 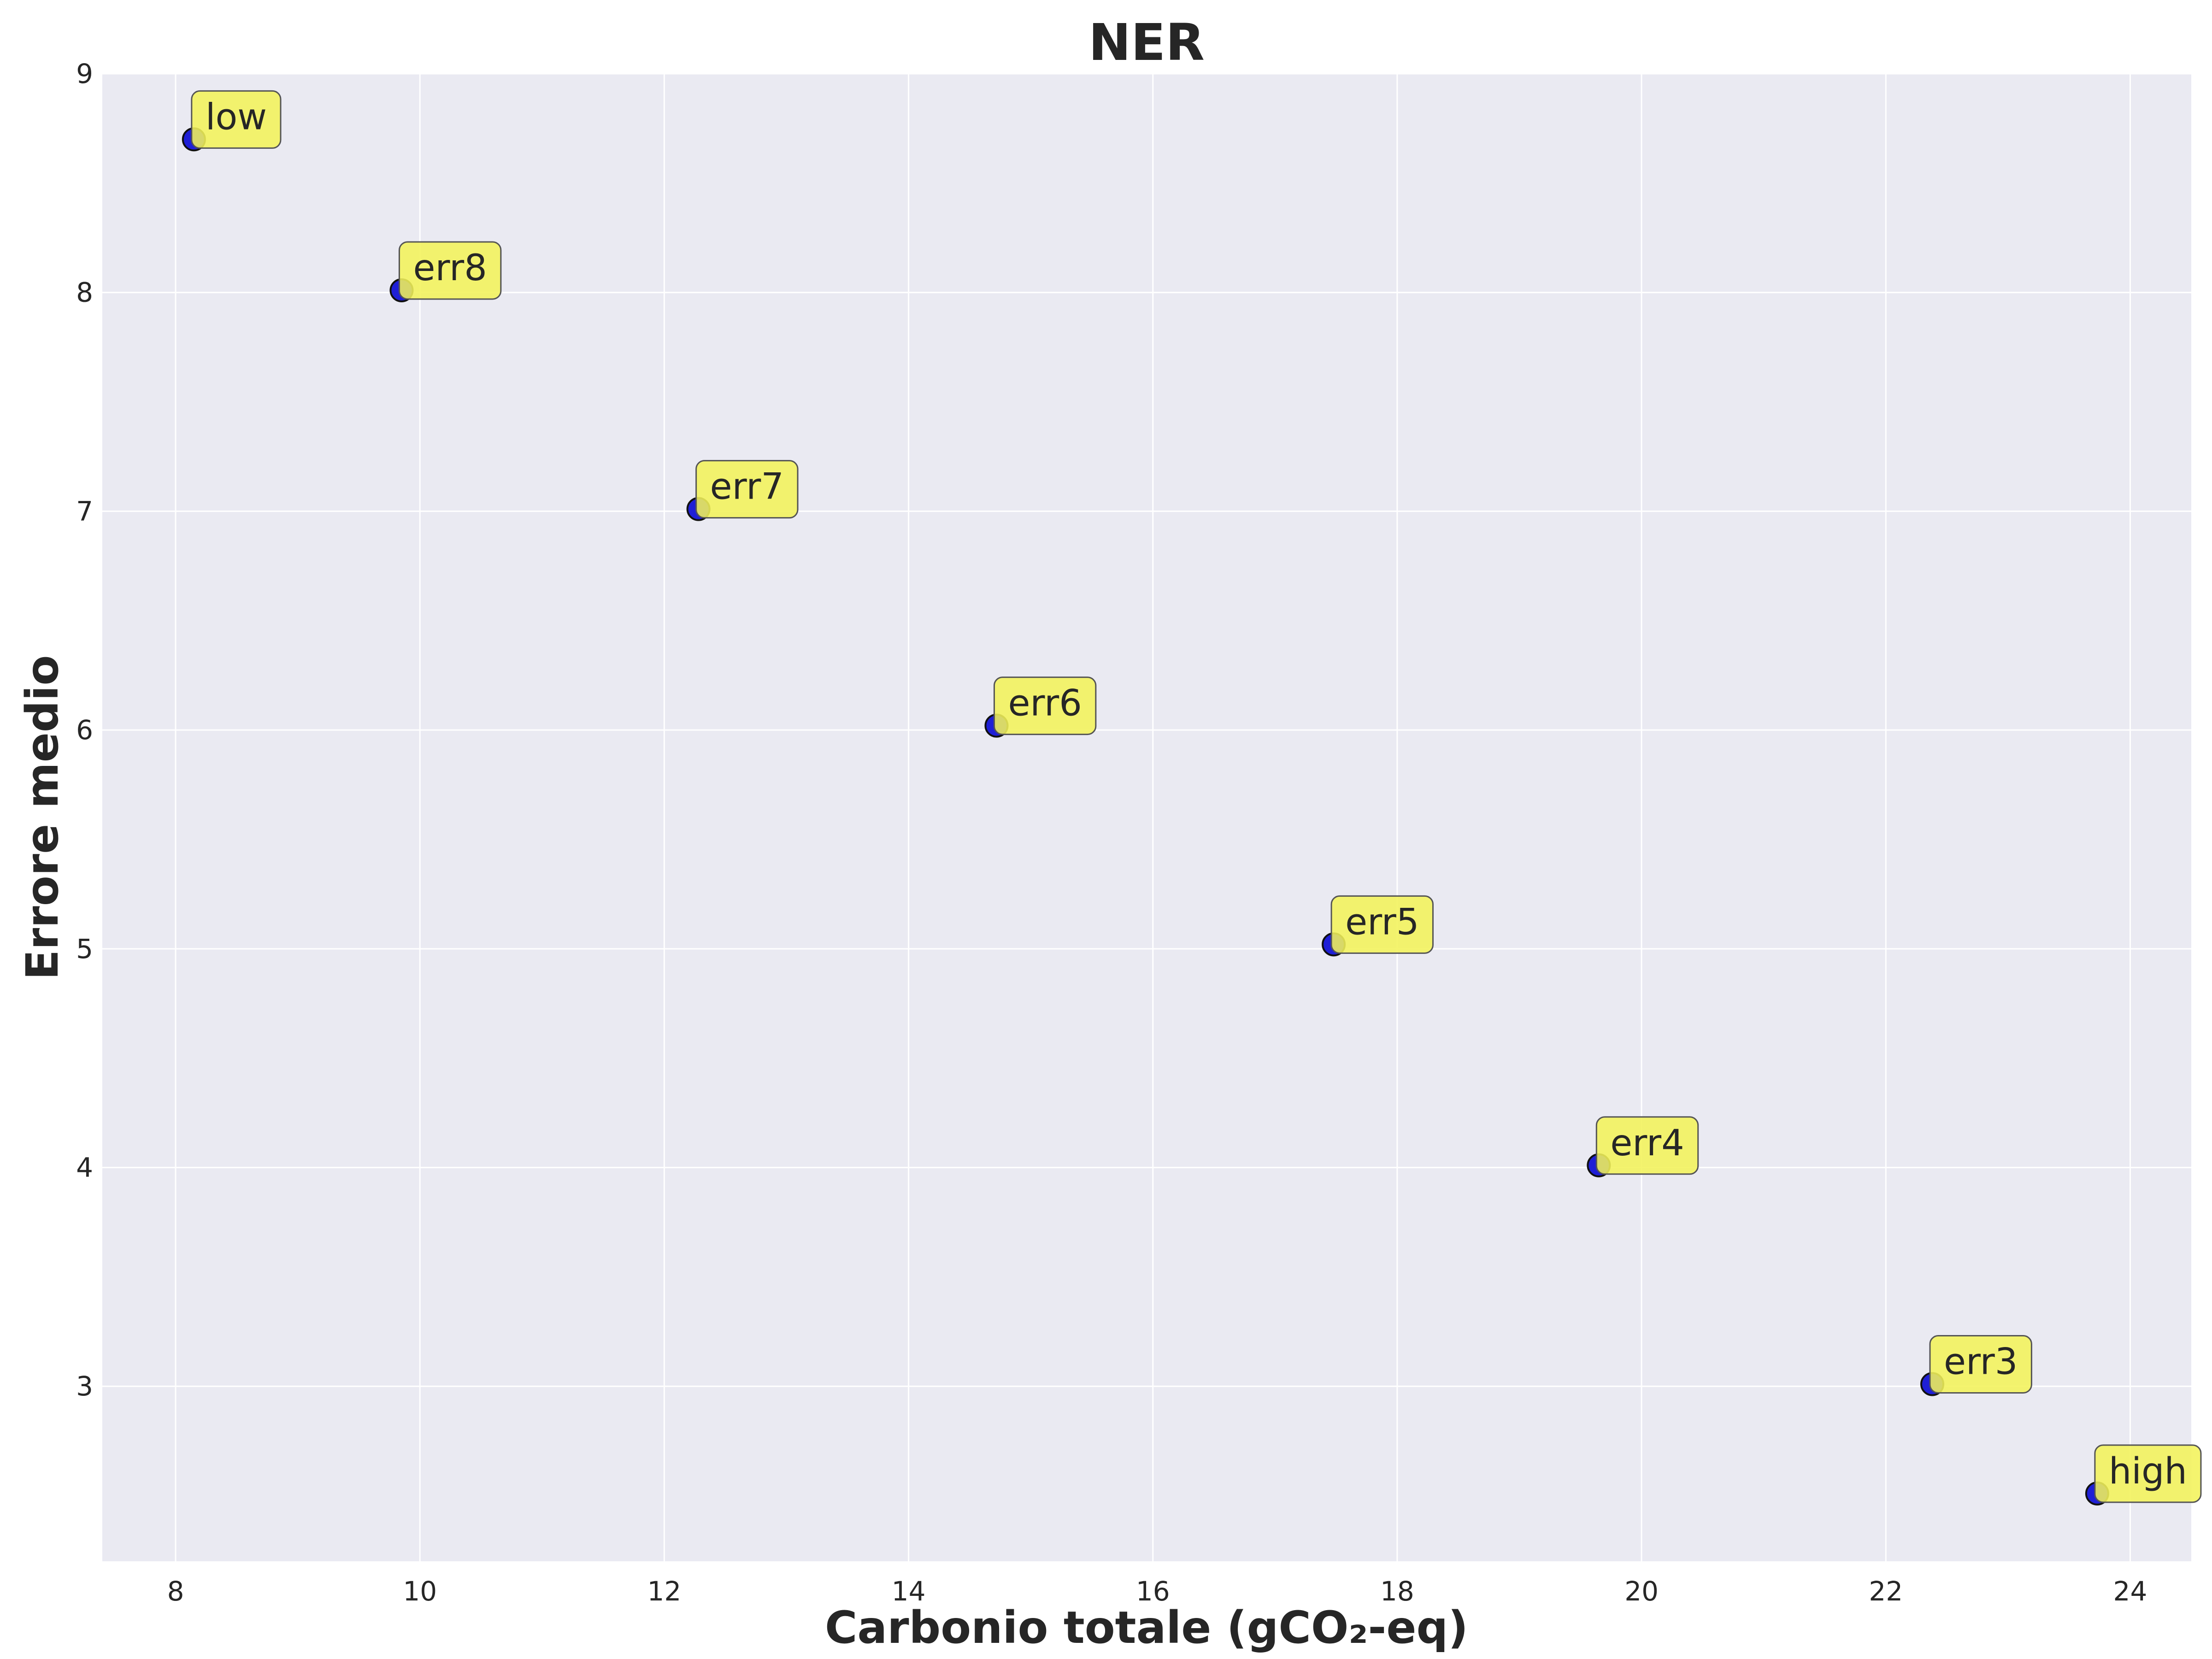 I want to click on x-tick-label: 8, so click(x=175, y=1591).